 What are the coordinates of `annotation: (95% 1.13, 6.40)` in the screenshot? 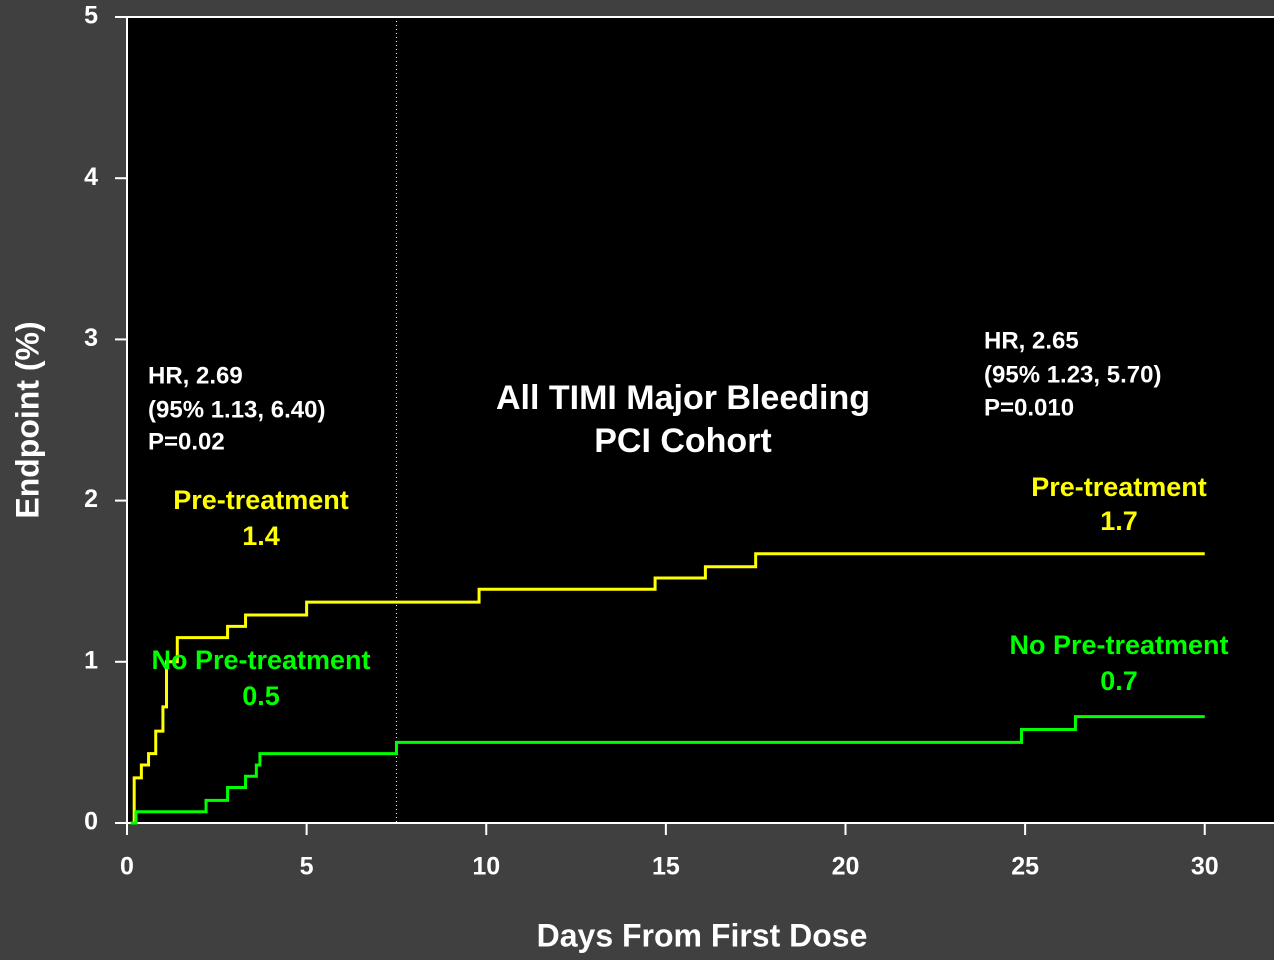 It's located at (236, 409).